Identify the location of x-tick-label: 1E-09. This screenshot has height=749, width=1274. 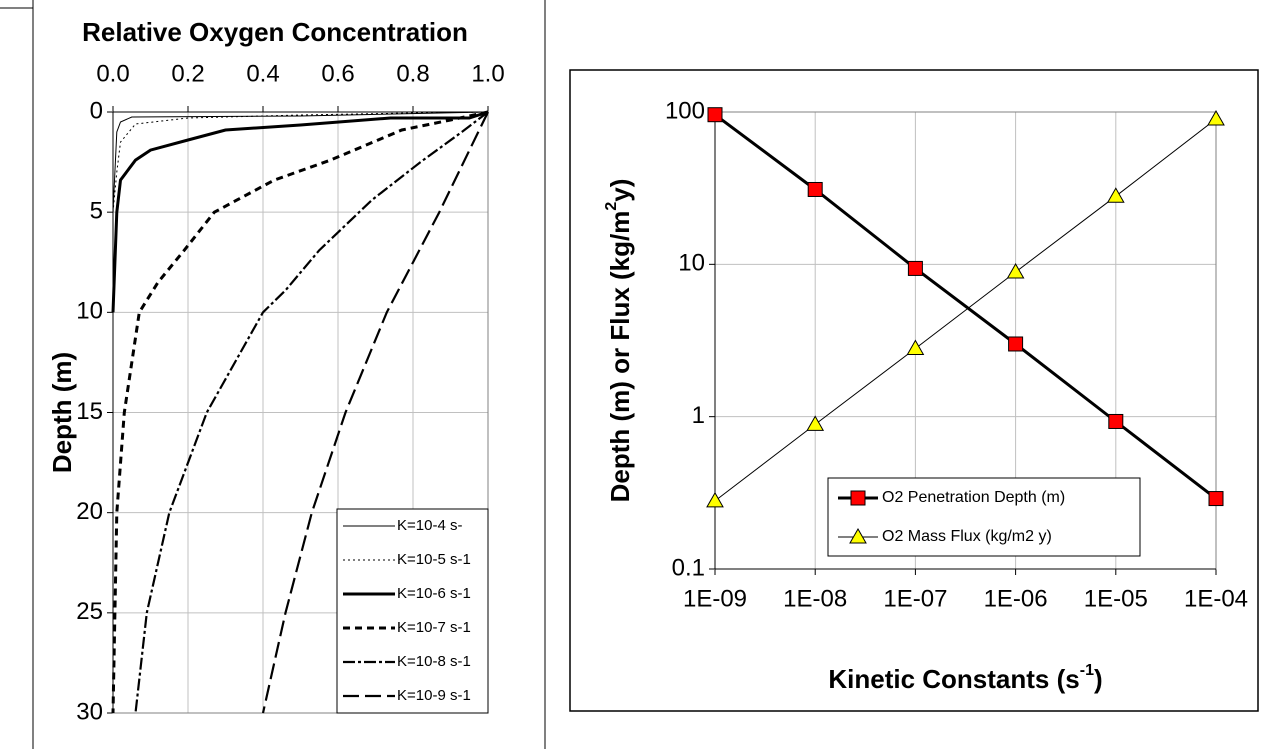
(715, 598).